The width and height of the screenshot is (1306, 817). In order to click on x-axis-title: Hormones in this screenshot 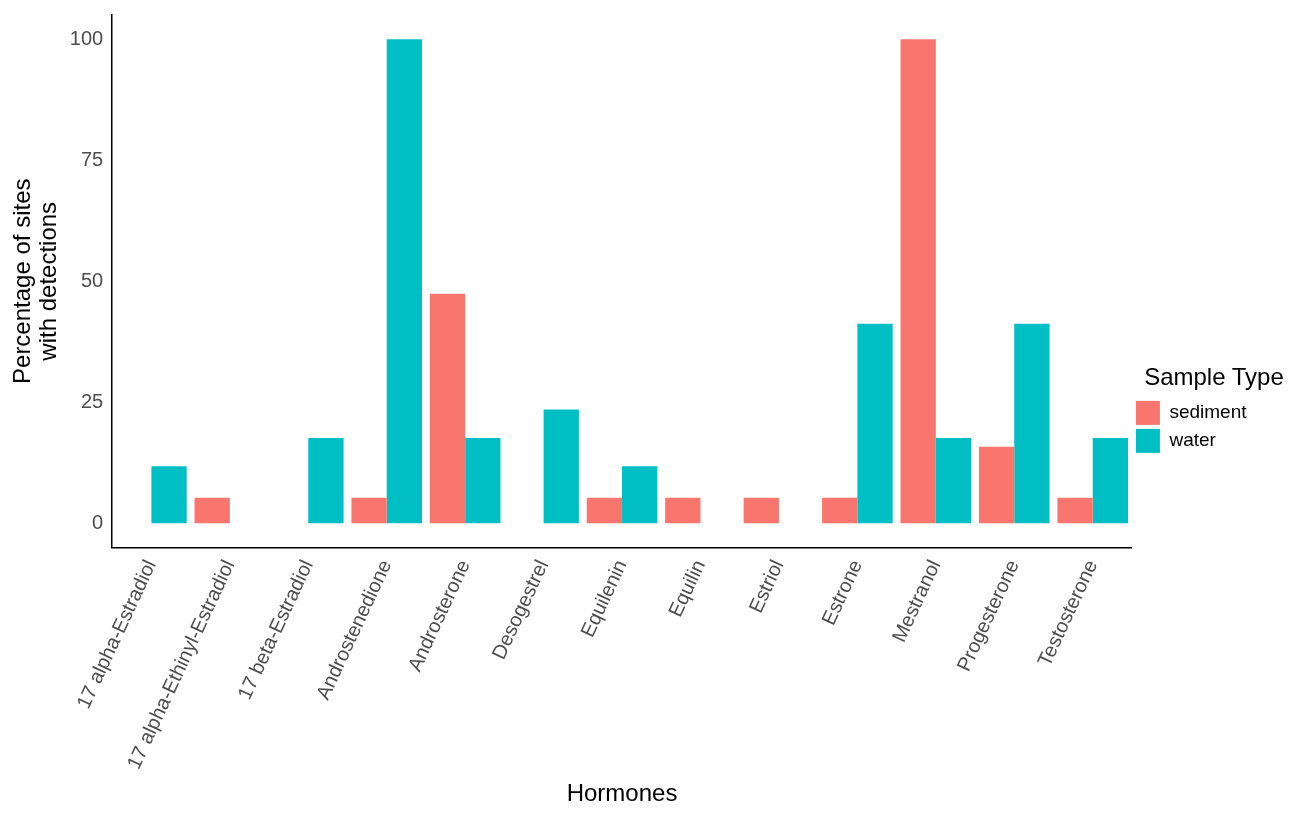, I will do `click(622, 793)`.